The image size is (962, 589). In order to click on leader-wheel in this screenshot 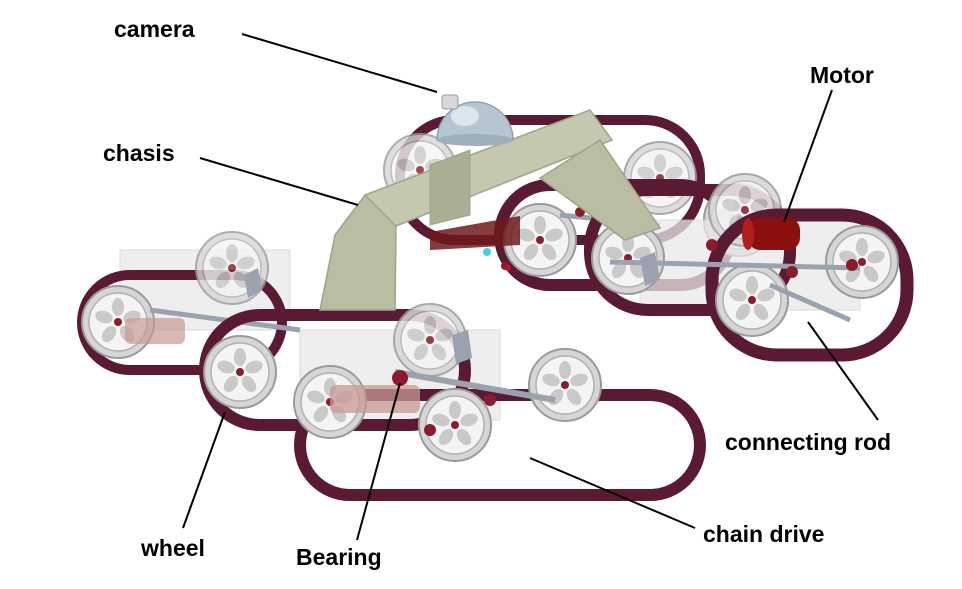, I will do `click(204, 470)`.